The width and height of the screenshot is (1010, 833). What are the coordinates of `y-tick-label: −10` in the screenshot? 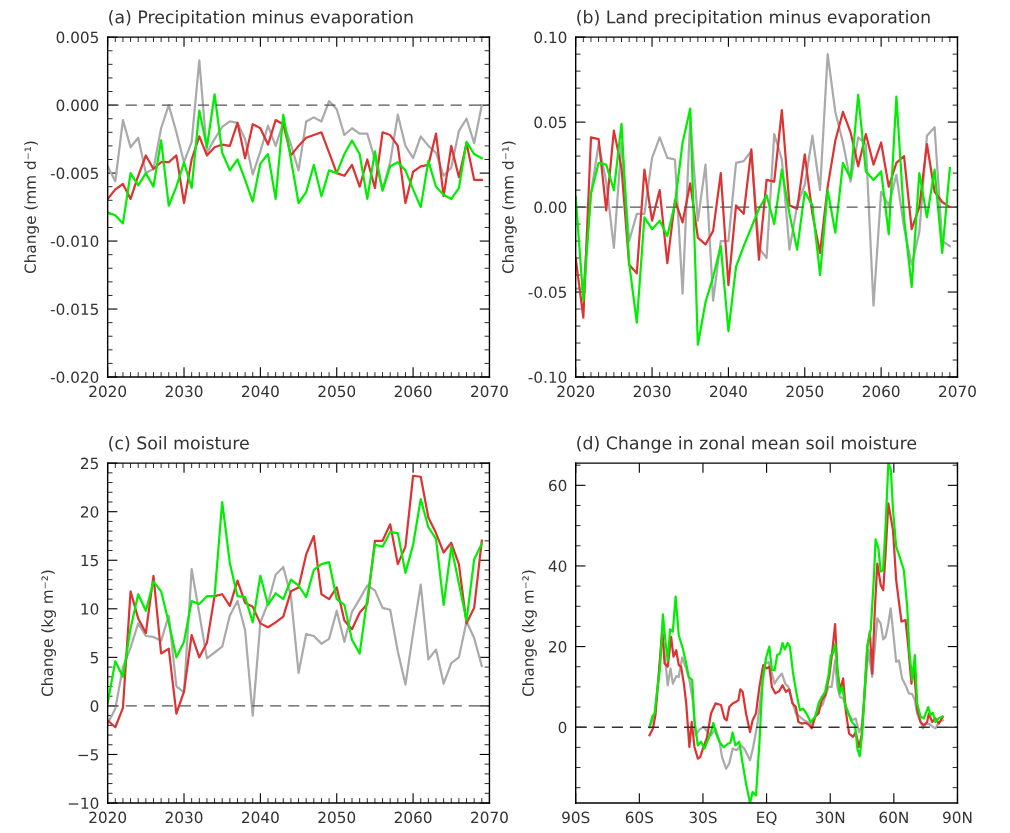 It's located at (83, 803).